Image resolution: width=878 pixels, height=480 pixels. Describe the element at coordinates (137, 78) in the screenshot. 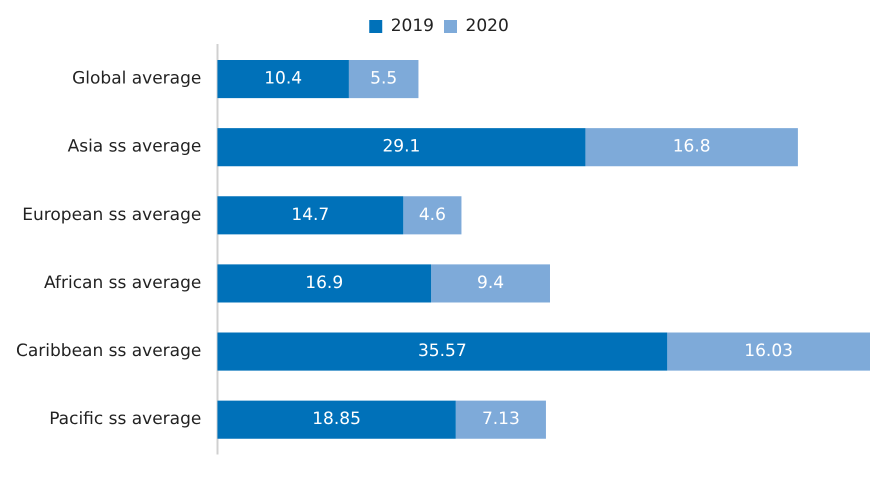

I see `y-tick-label: Global average` at that location.